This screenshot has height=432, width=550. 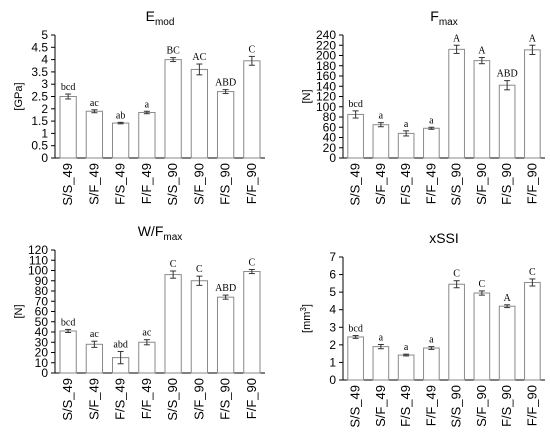 What do you see at coordinates (330, 138) in the screenshot?
I see `y-tick-label: 40` at bounding box center [330, 138].